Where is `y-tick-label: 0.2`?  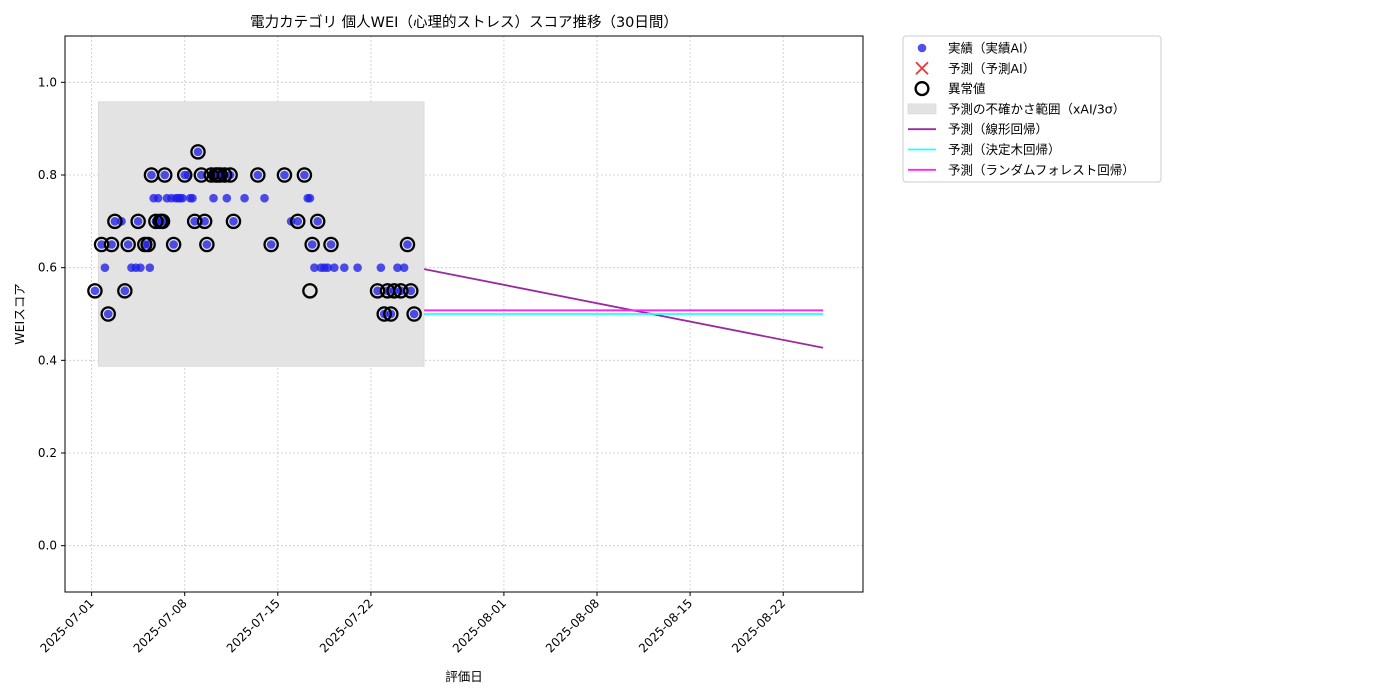 y-tick-label: 0.2 is located at coordinates (47, 453).